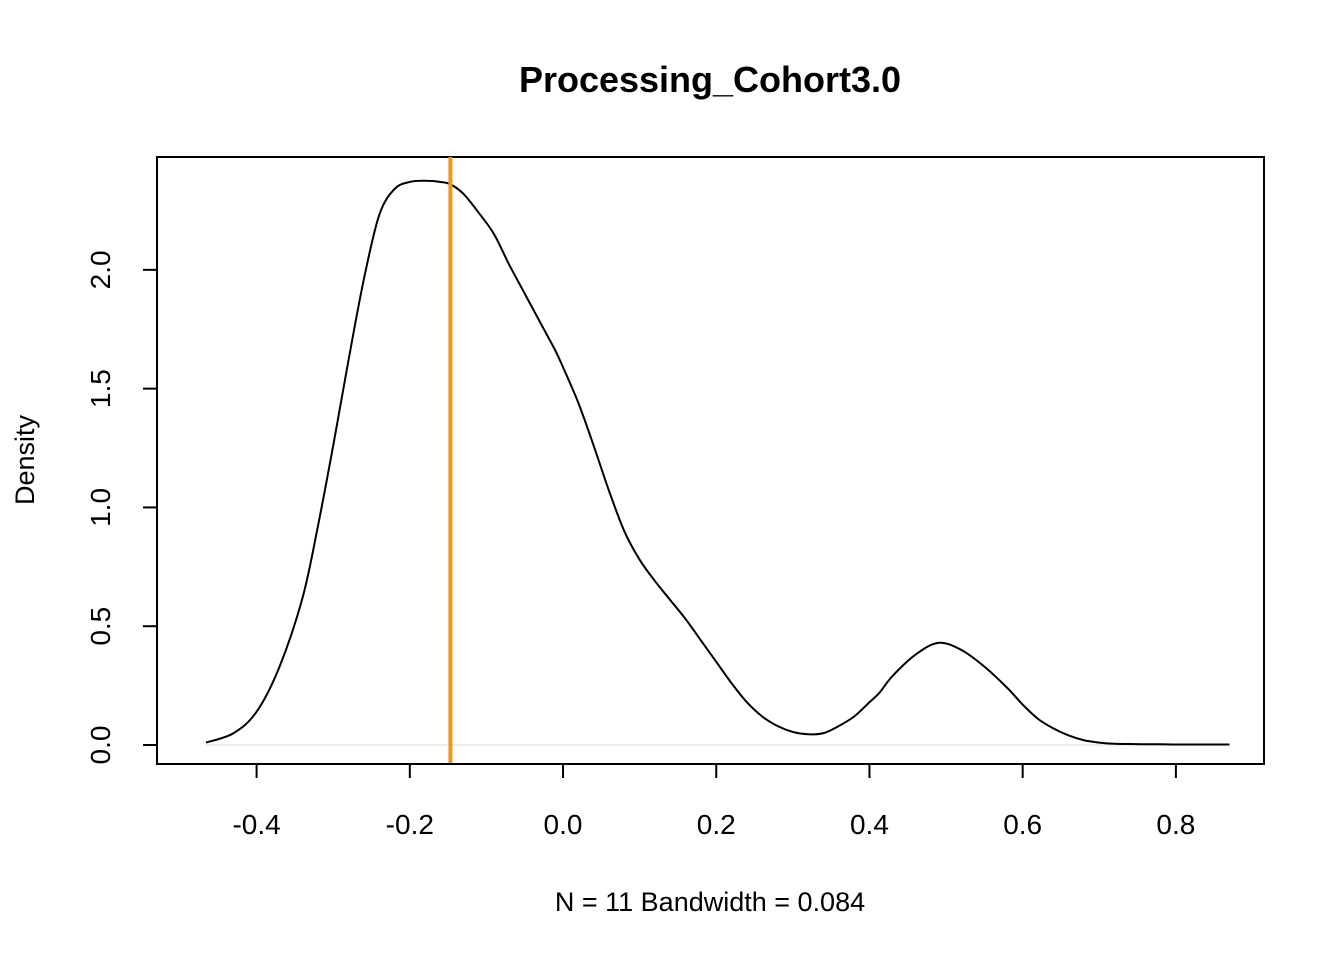  What do you see at coordinates (410, 824) in the screenshot?
I see `x-tick-label: -0.2` at bounding box center [410, 824].